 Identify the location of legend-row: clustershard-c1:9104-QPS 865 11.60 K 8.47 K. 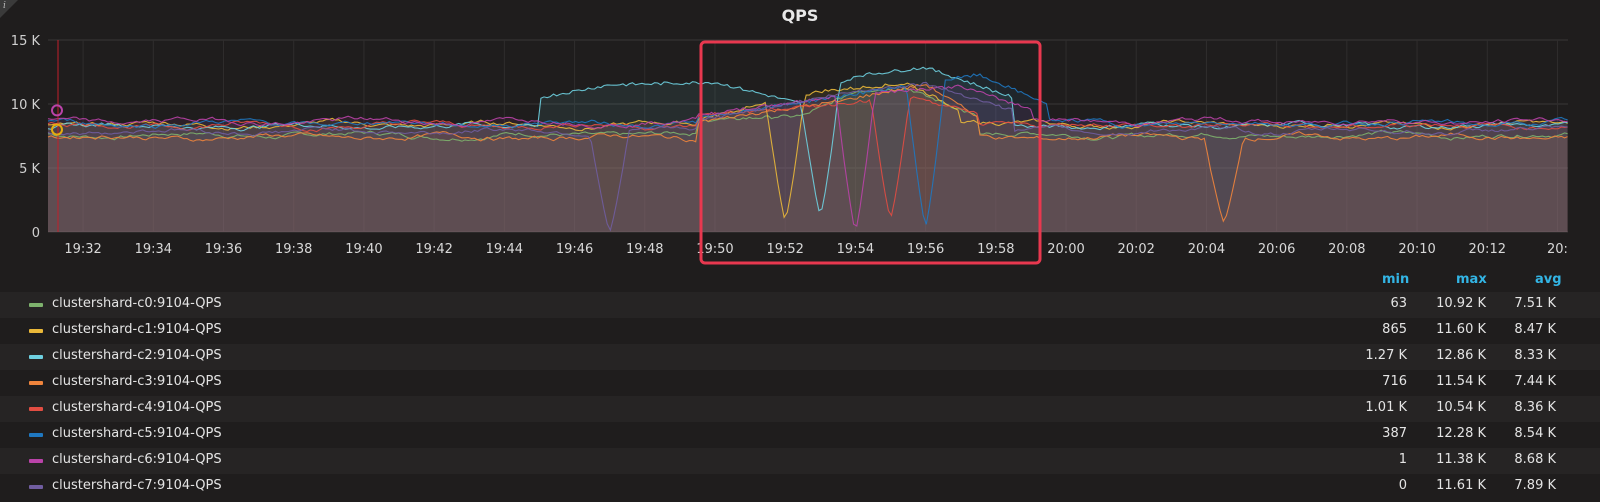
(800, 331).